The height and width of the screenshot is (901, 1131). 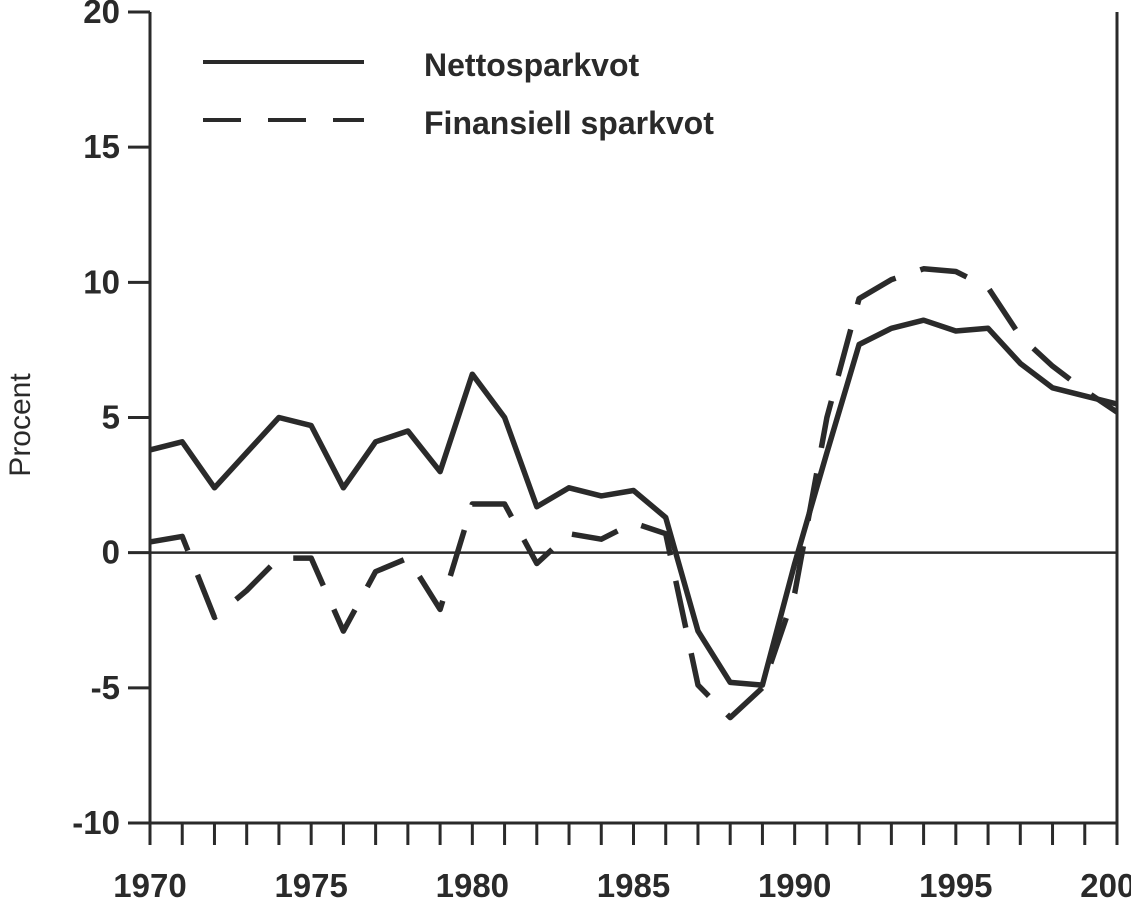 I want to click on y-tick-label: 5, so click(x=111, y=417).